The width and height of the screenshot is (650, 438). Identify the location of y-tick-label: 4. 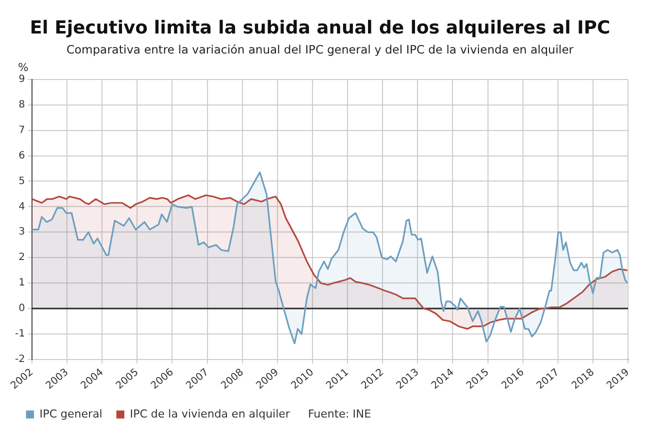
(21, 206).